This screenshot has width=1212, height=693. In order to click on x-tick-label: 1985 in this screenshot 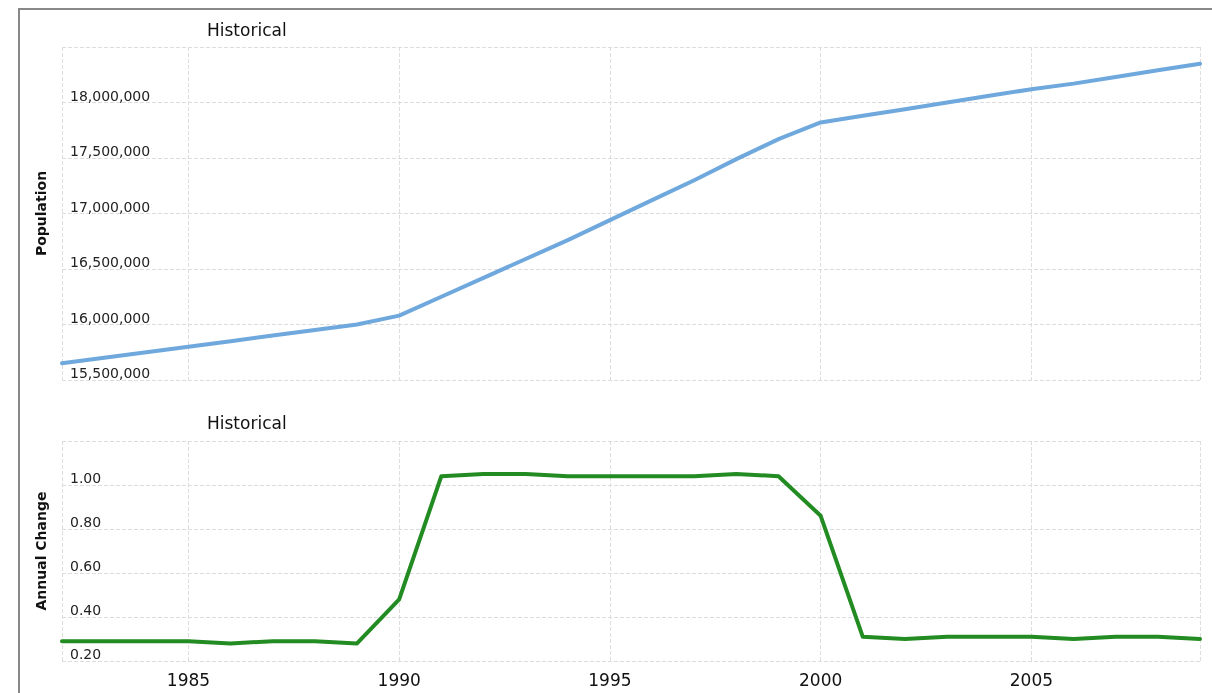, I will do `click(188, 679)`.